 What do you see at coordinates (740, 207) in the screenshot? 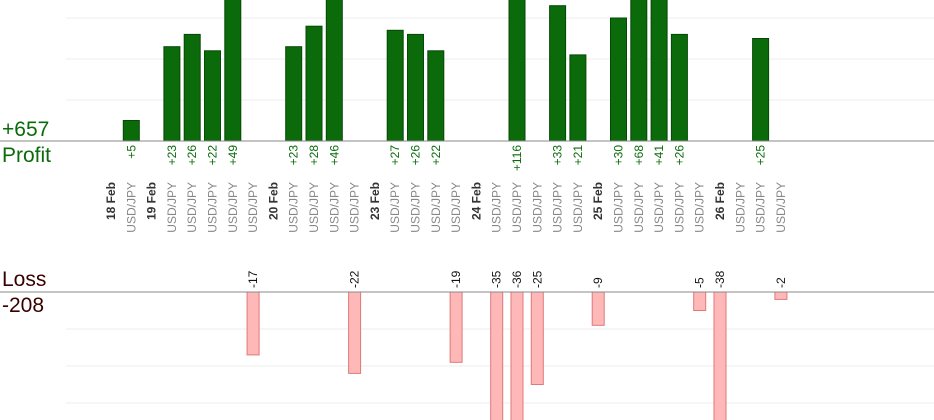
I see `pair-label-31: USD/JPY` at bounding box center [740, 207].